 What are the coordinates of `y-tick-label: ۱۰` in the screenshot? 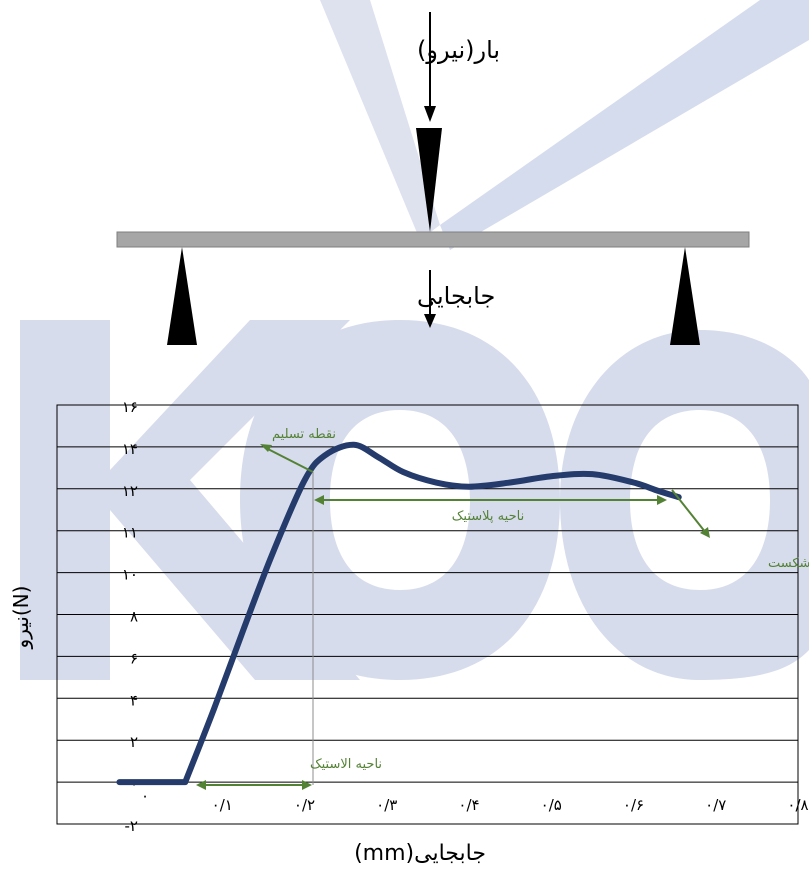 It's located at (130, 575).